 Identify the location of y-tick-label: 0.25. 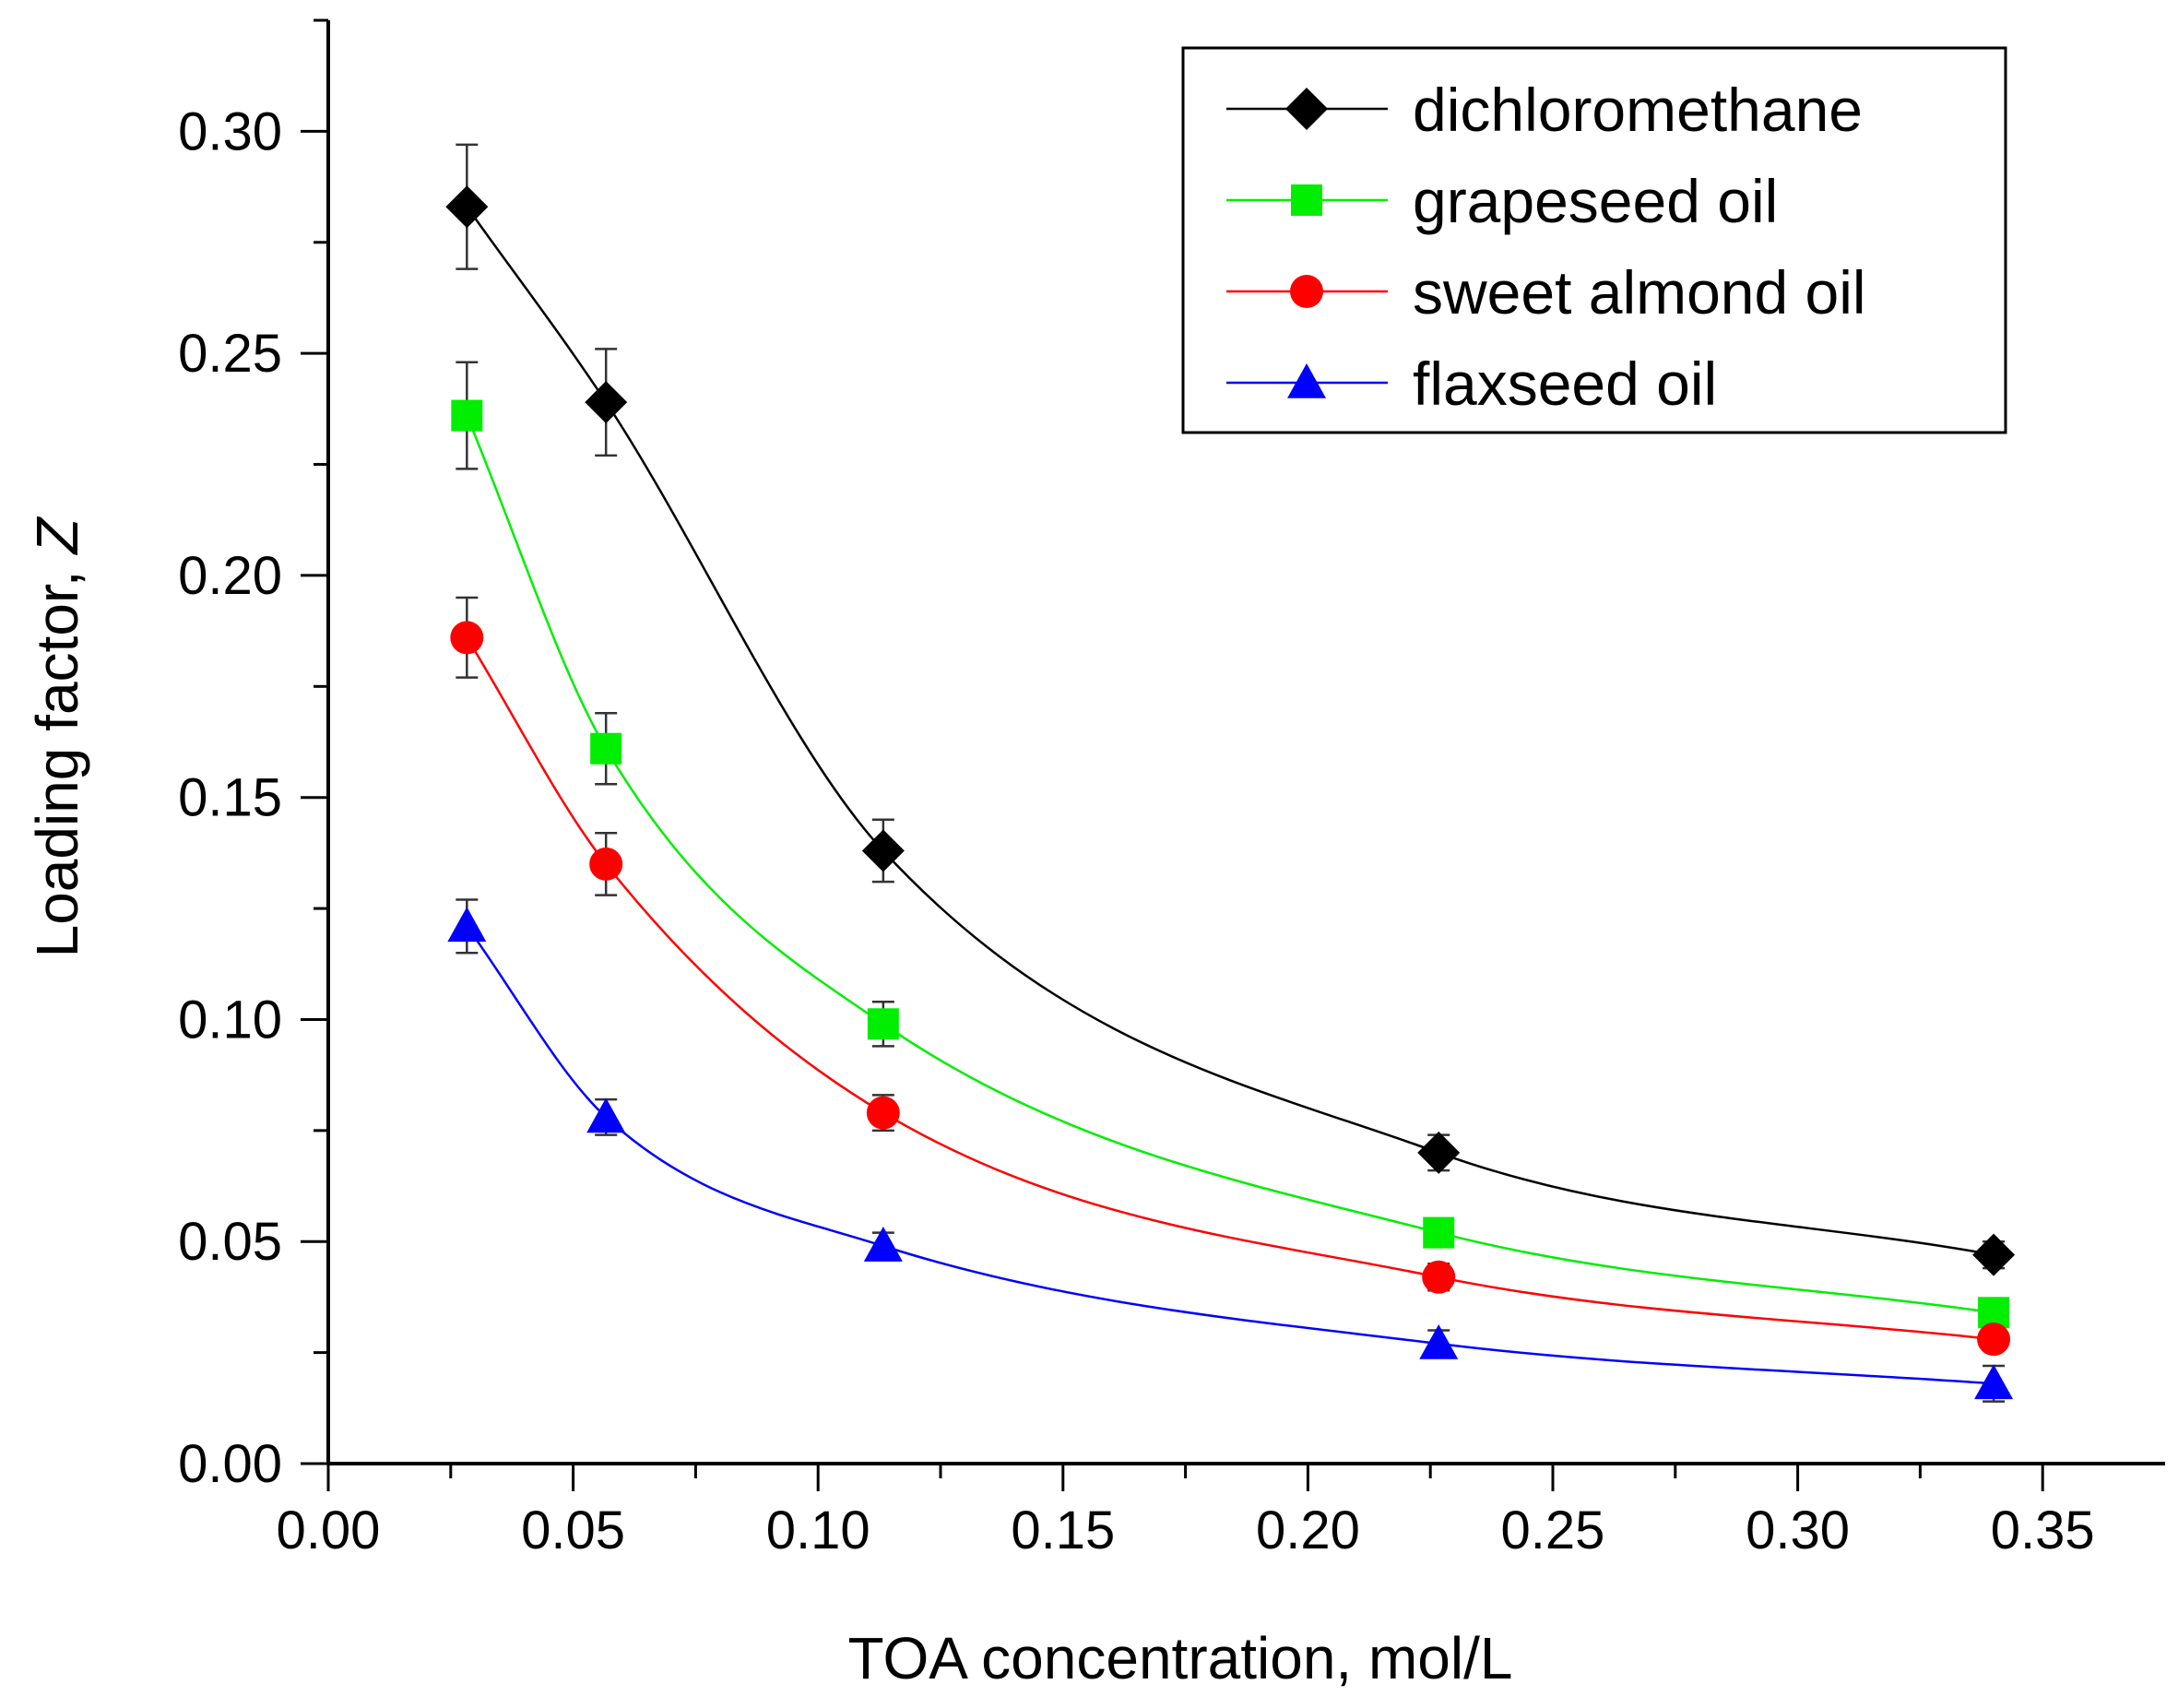
(230, 354).